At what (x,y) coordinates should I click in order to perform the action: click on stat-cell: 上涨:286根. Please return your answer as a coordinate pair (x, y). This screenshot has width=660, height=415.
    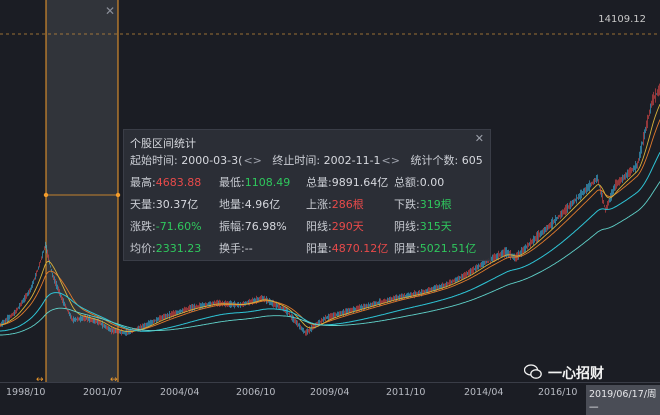
    Looking at the image, I should click on (335, 204).